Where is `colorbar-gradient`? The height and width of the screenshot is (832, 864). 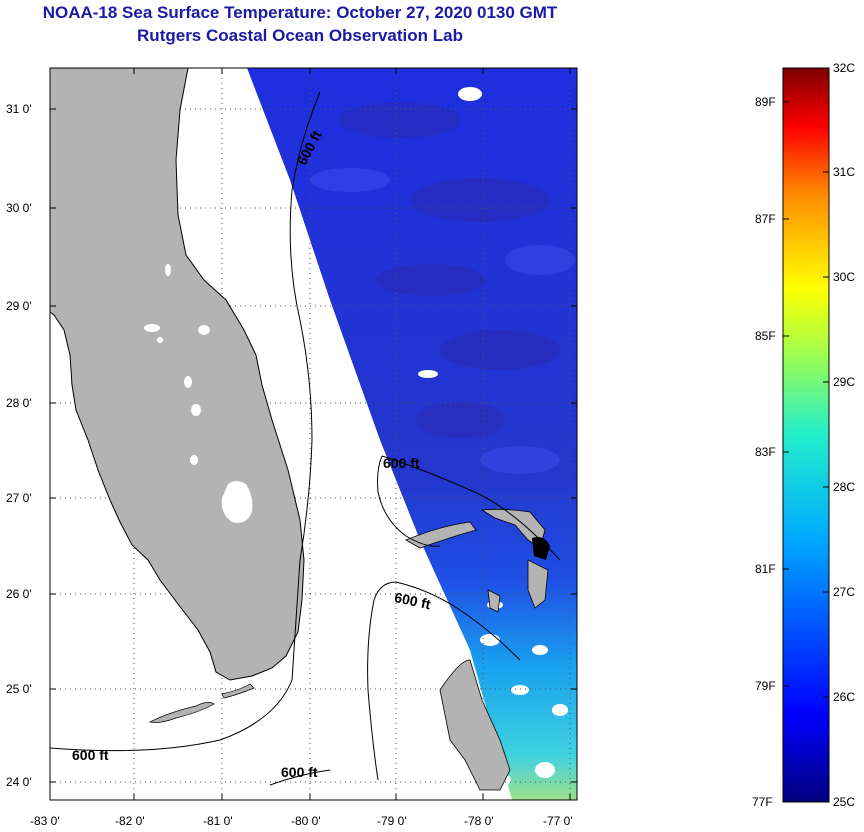 colorbar-gradient is located at coordinates (806, 435).